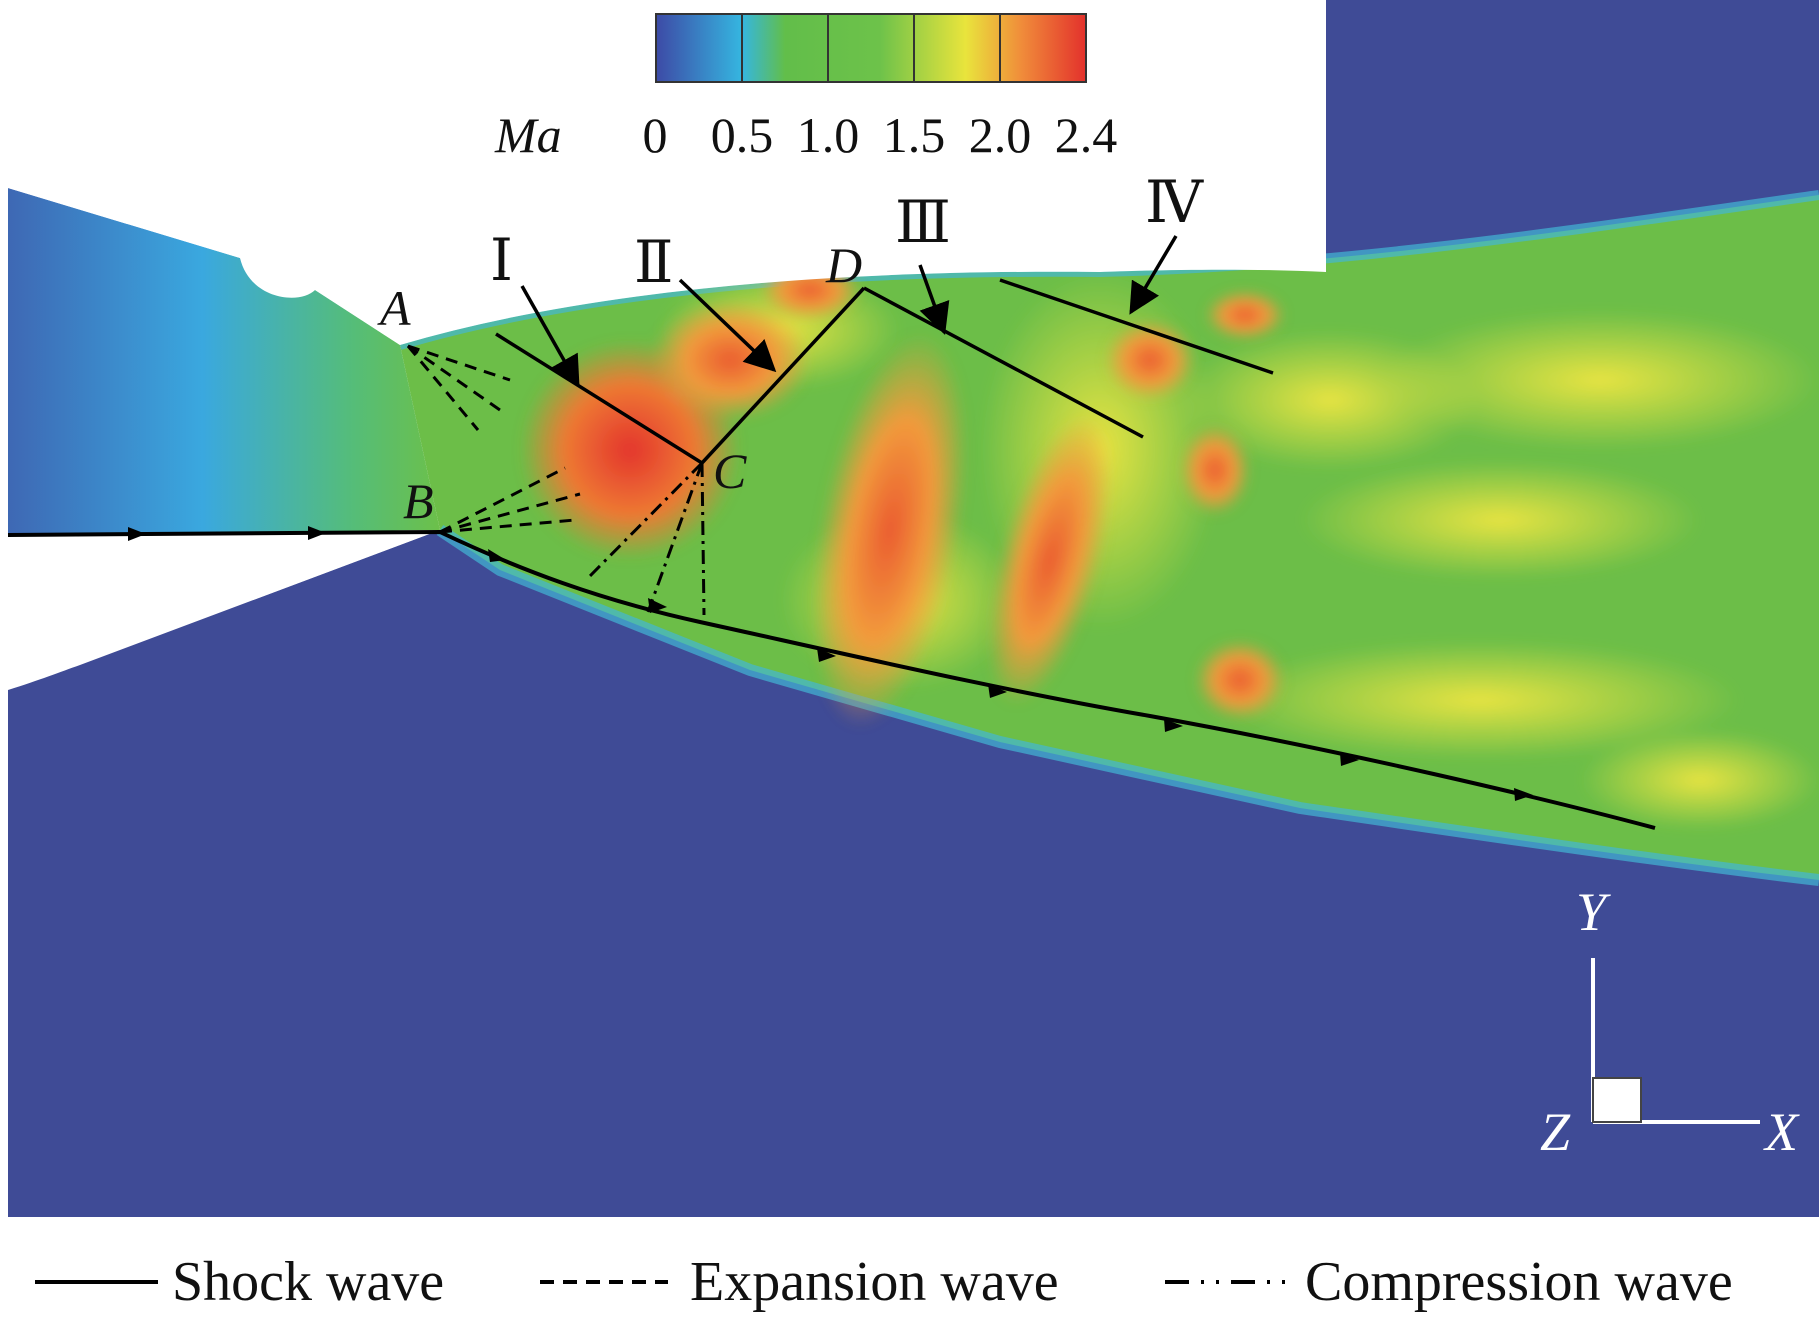 This screenshot has width=1819, height=1337. What do you see at coordinates (418, 501) in the screenshot?
I see `point-B-label: B` at bounding box center [418, 501].